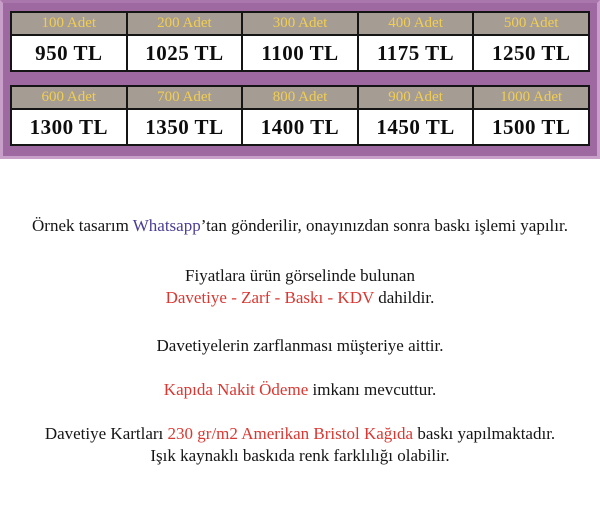 The image size is (600, 522). Describe the element at coordinates (531, 53) in the screenshot. I see `price-cell: 1250 TL` at that location.